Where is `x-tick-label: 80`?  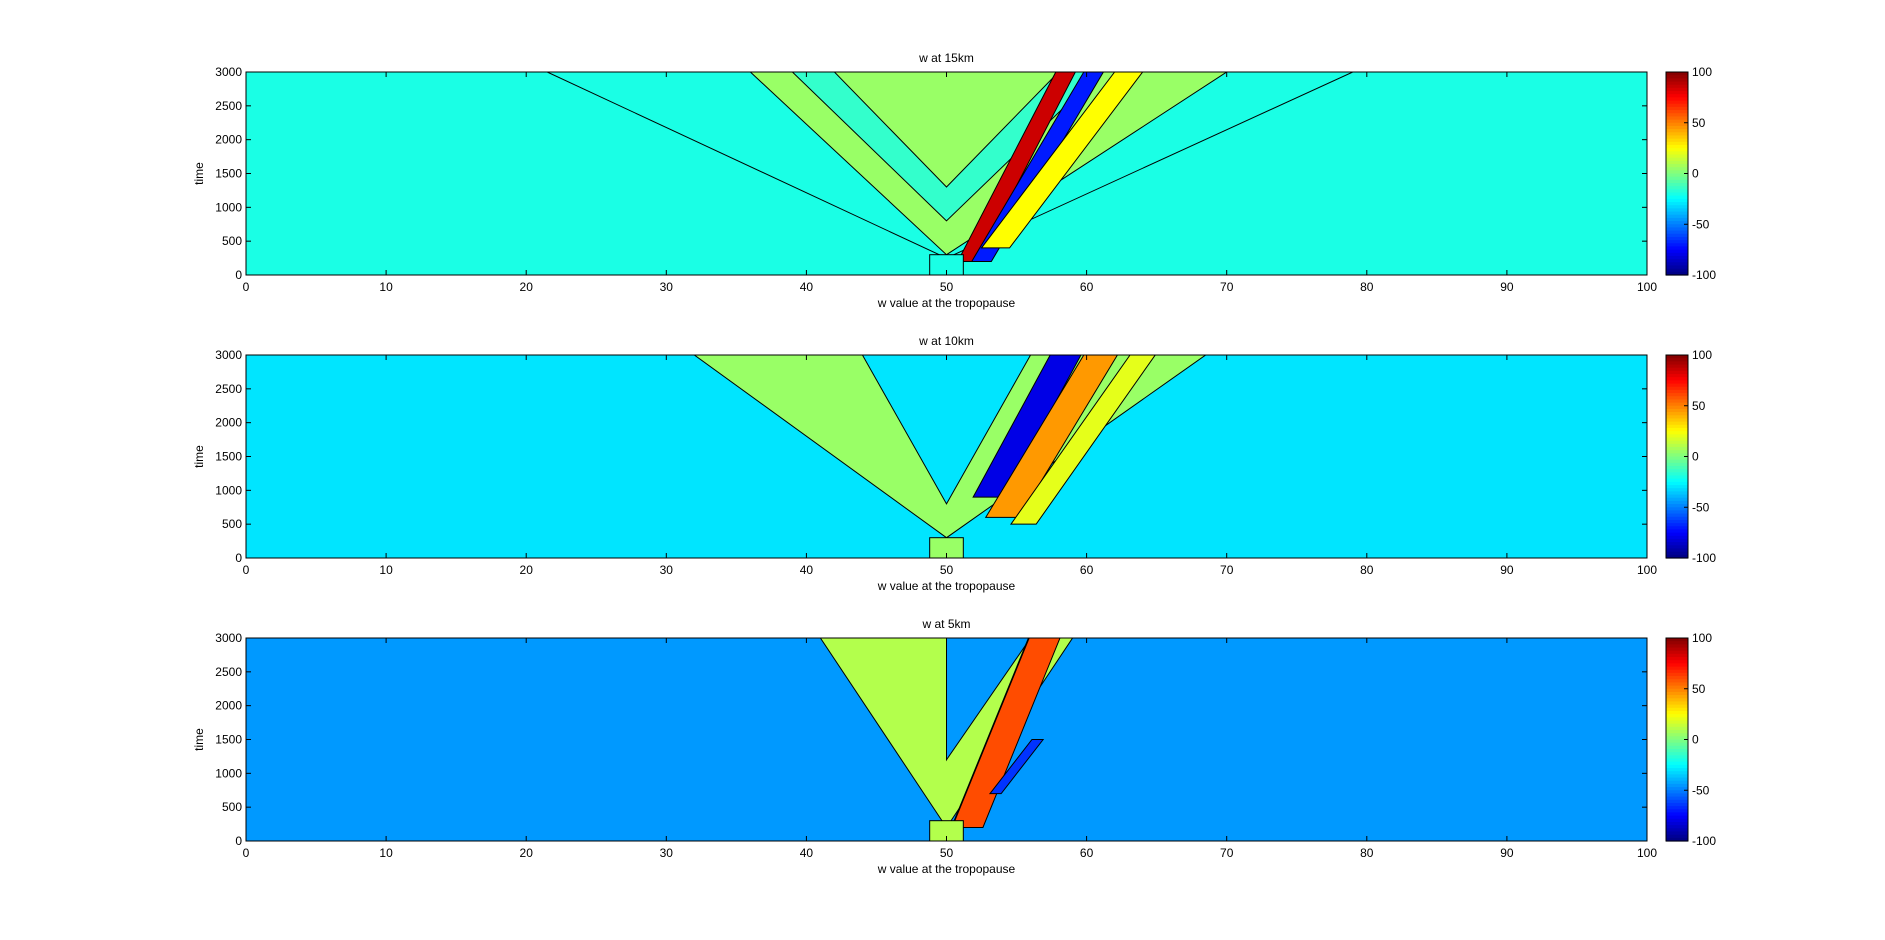
x-tick-label: 80 is located at coordinates (1367, 570).